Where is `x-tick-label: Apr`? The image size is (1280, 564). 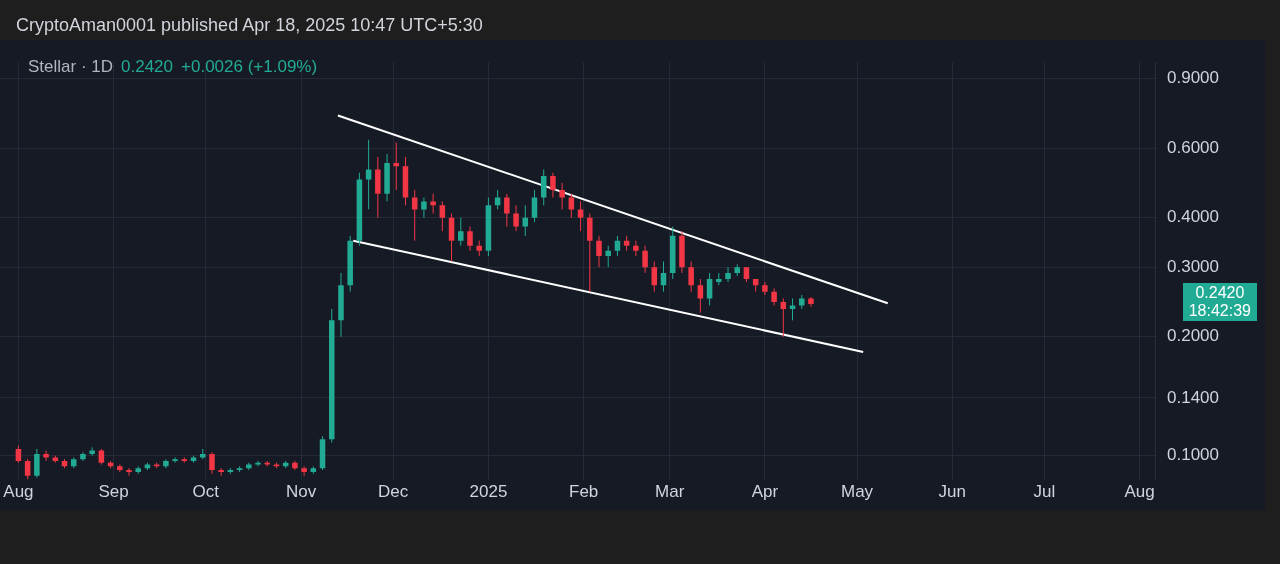
x-tick-label: Apr is located at coordinates (765, 492).